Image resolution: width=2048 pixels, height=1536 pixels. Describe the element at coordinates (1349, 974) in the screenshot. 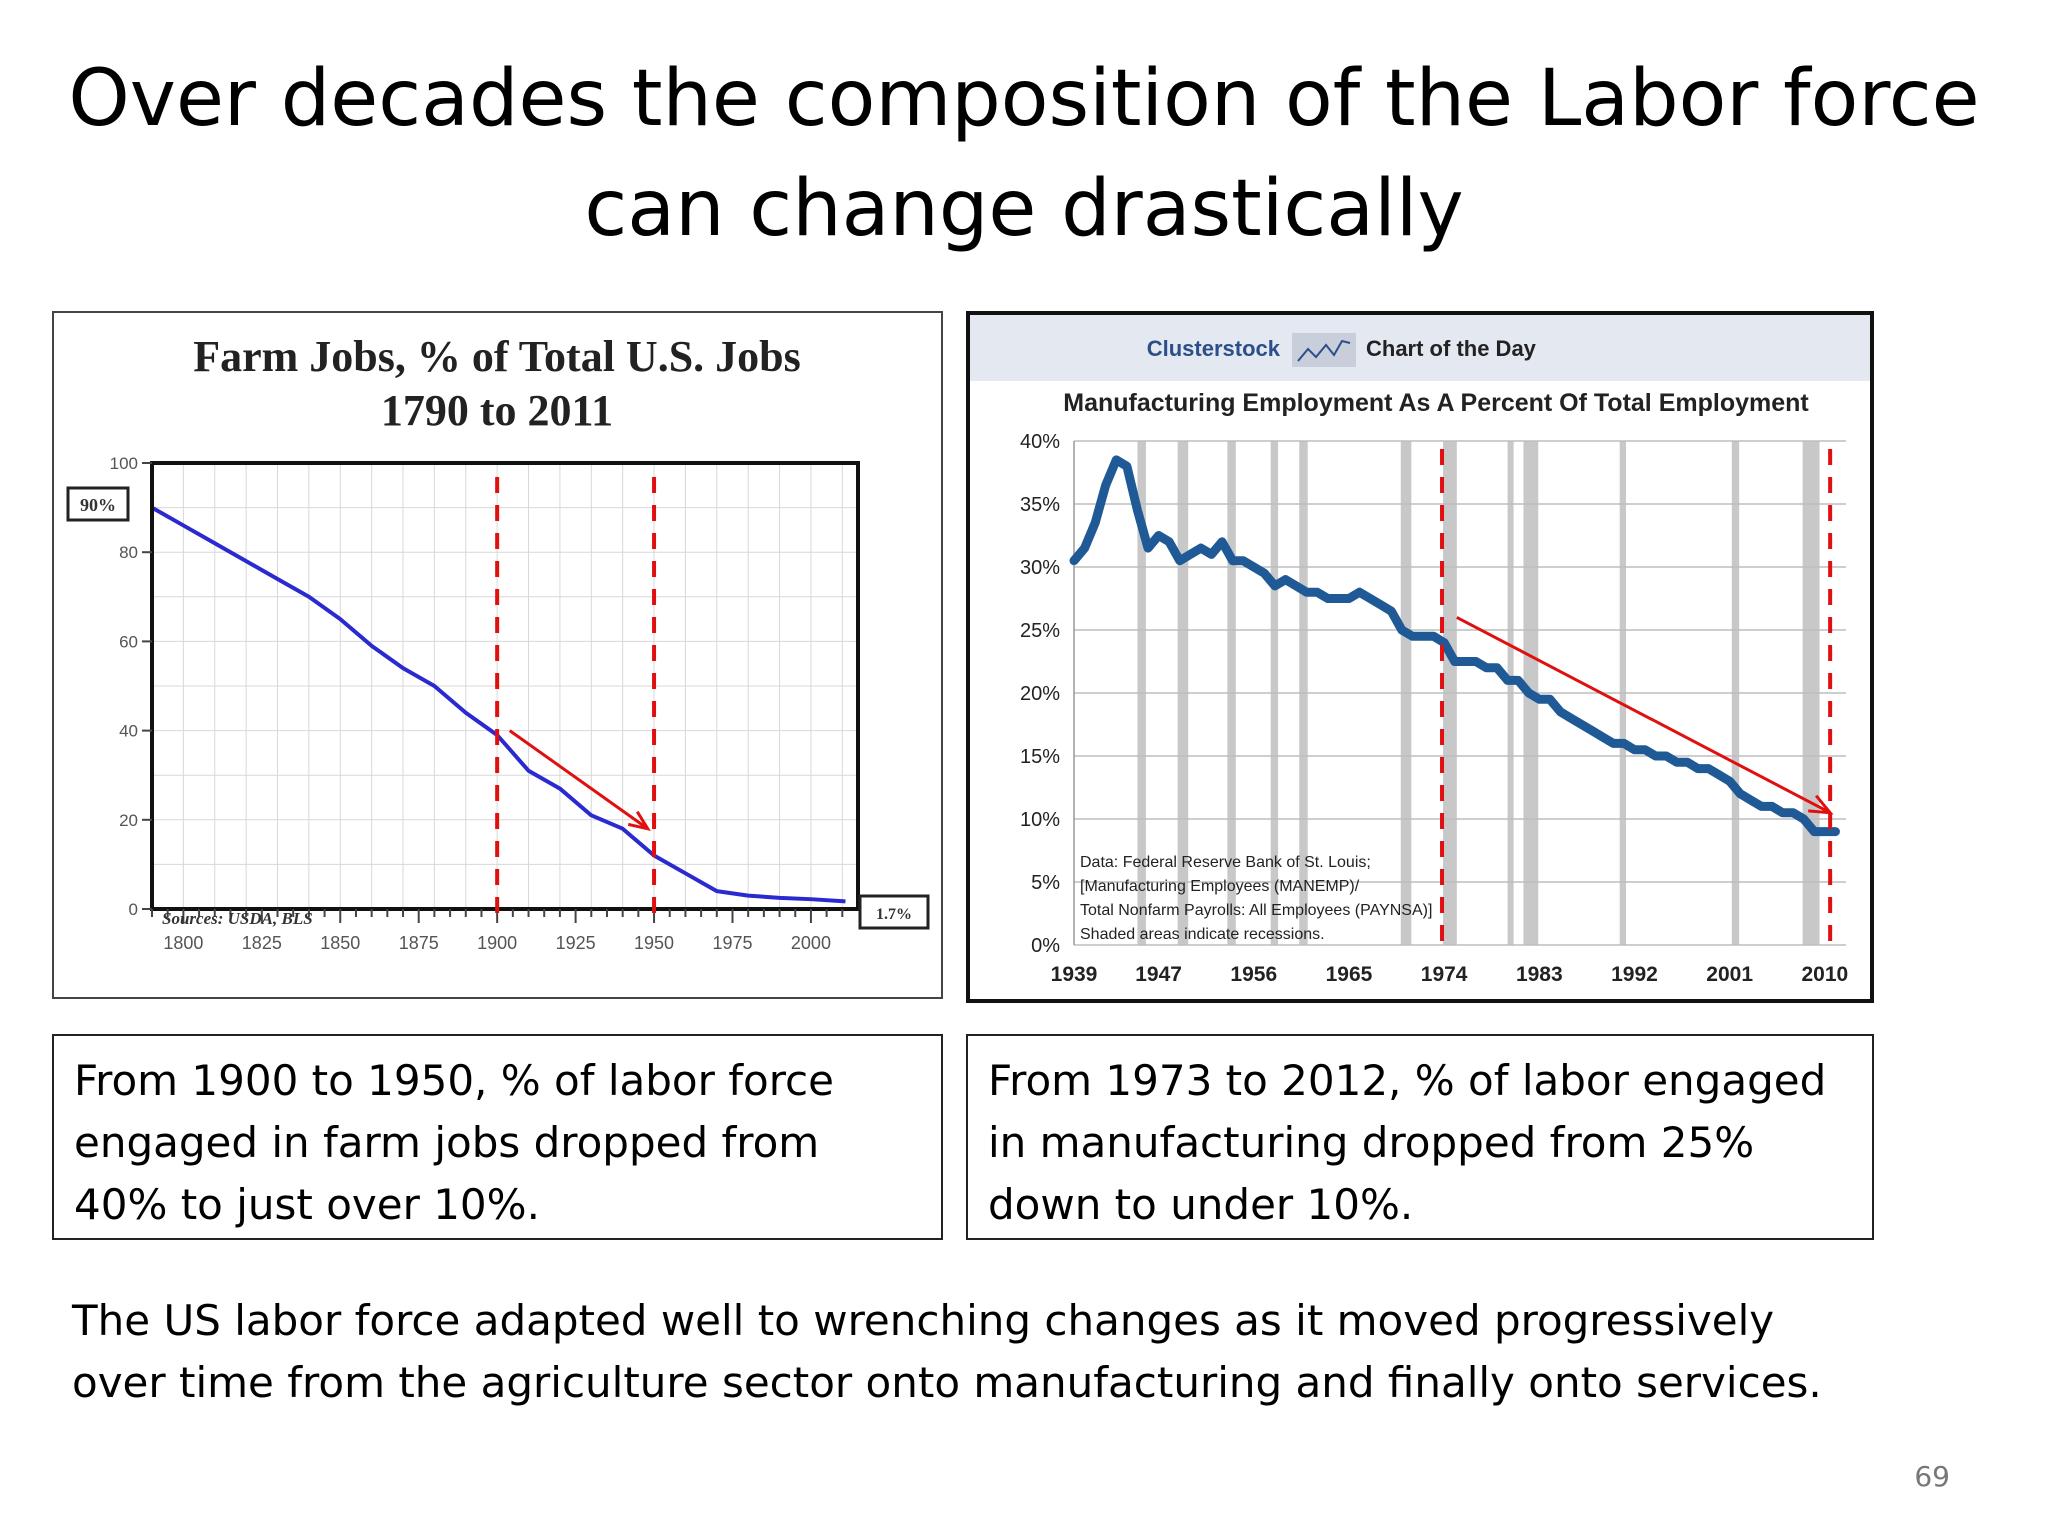

I see `mfg-x-tick-label: 1965` at that location.